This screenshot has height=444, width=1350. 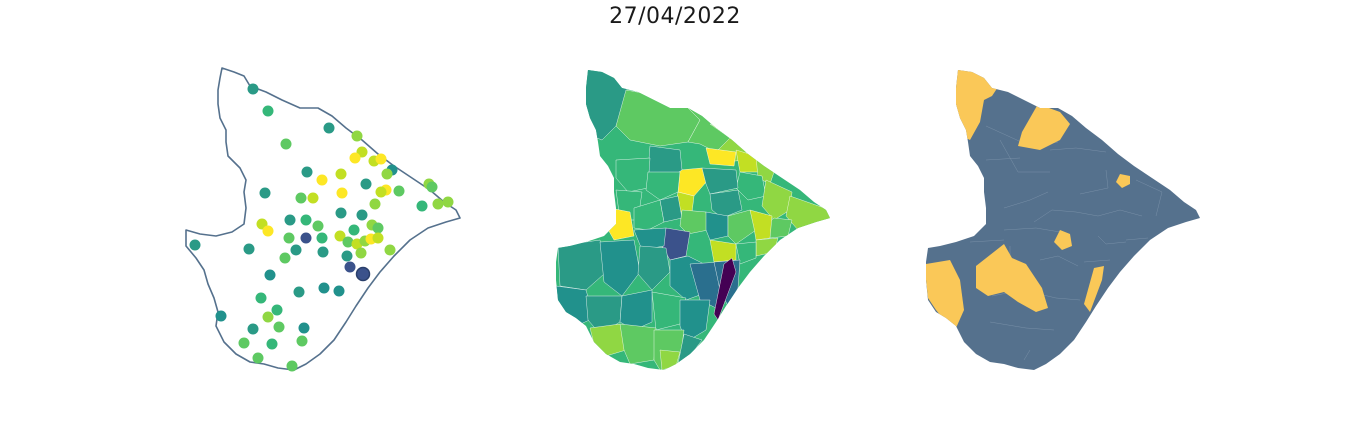 I want to click on binary-map-svg, so click(x=1063, y=220).